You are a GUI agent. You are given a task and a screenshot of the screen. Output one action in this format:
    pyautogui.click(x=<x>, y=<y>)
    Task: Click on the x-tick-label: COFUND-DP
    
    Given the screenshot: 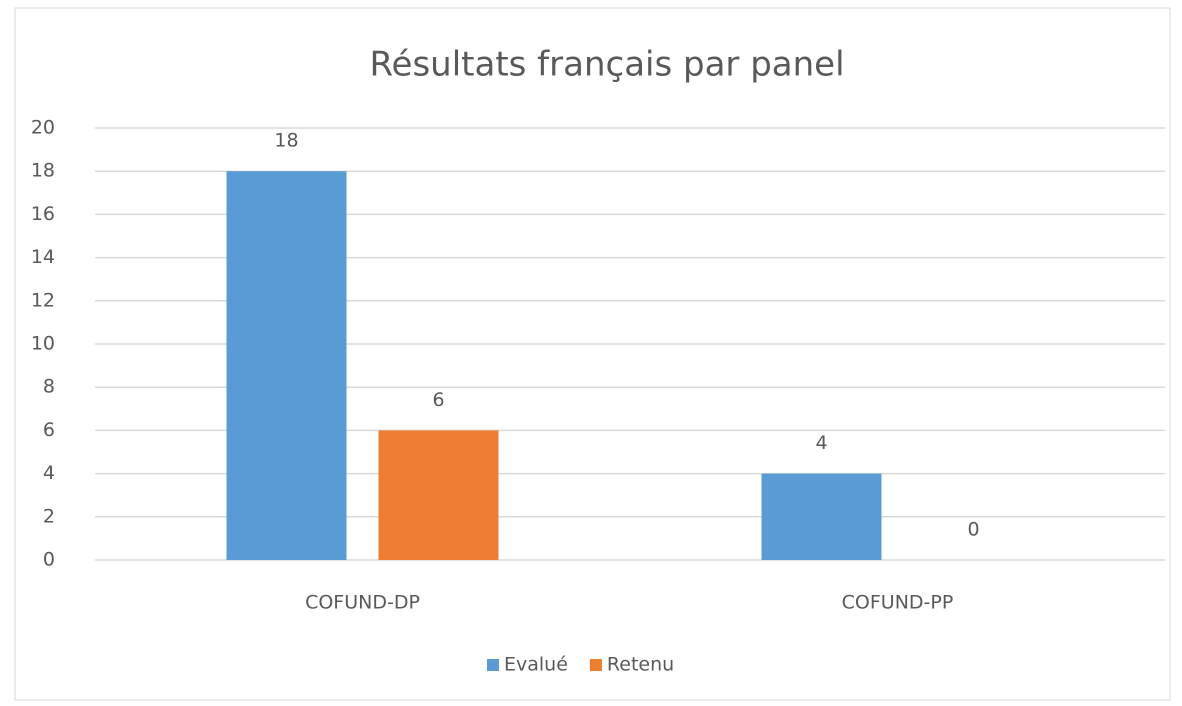 What is the action you would take?
    pyautogui.click(x=362, y=603)
    